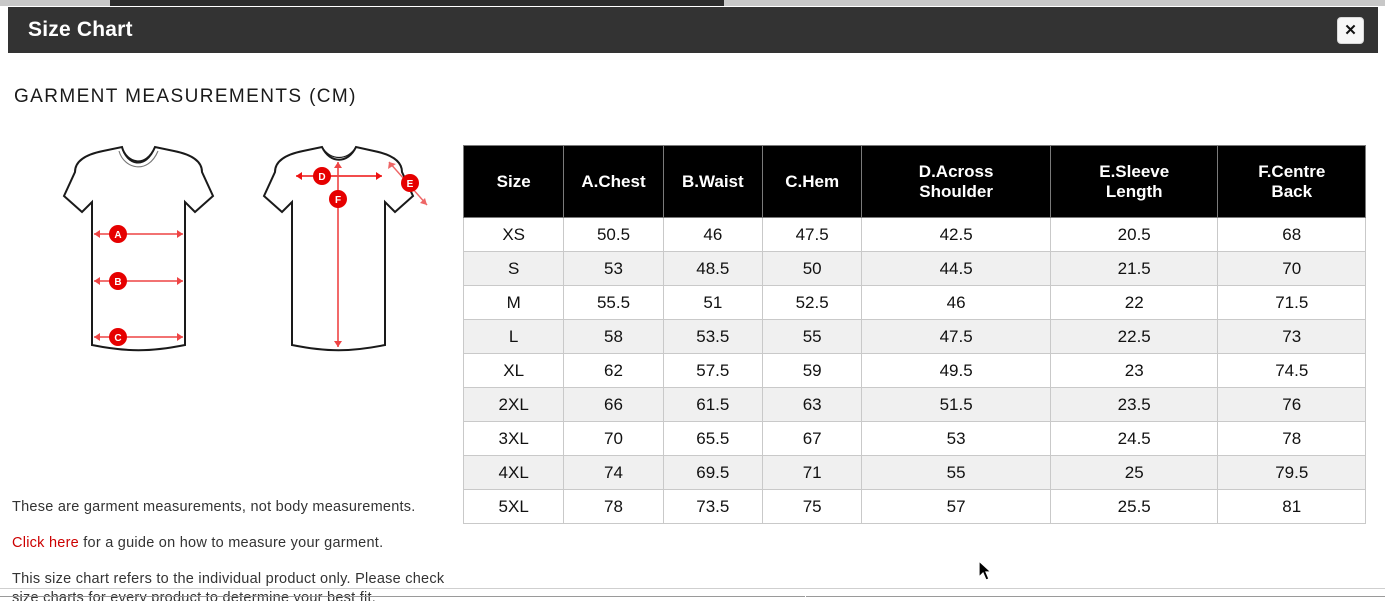 The width and height of the screenshot is (1385, 601). Describe the element at coordinates (1291, 336) in the screenshot. I see `cell-centre-back: 73` at that location.